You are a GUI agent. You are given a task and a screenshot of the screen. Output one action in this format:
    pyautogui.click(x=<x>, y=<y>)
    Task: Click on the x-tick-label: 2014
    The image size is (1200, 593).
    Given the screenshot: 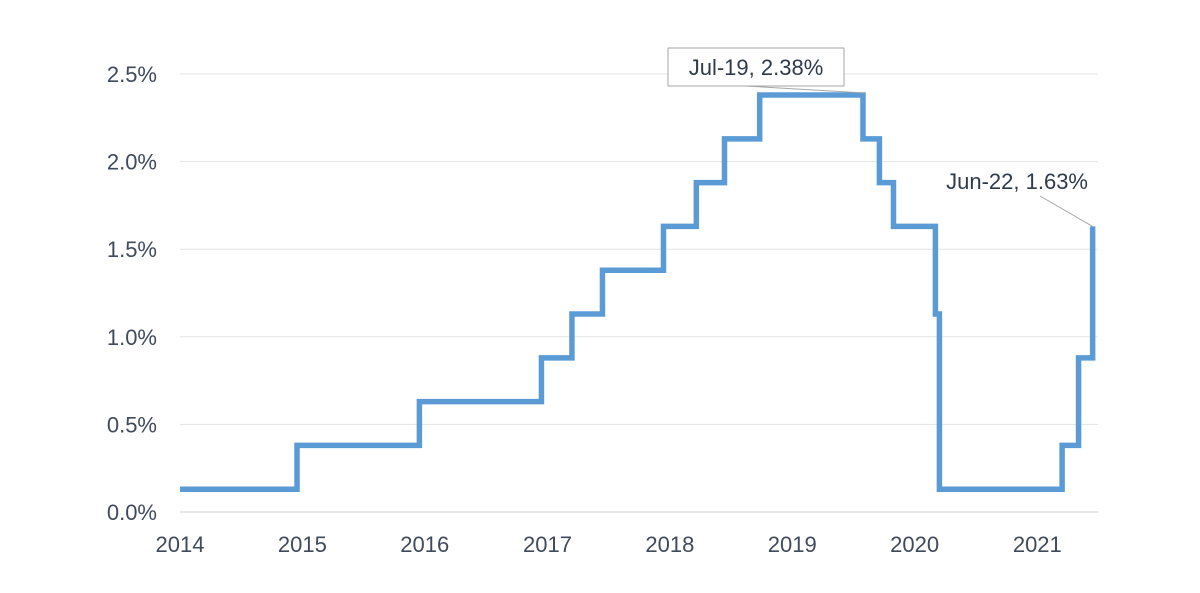 What is the action you would take?
    pyautogui.click(x=180, y=544)
    